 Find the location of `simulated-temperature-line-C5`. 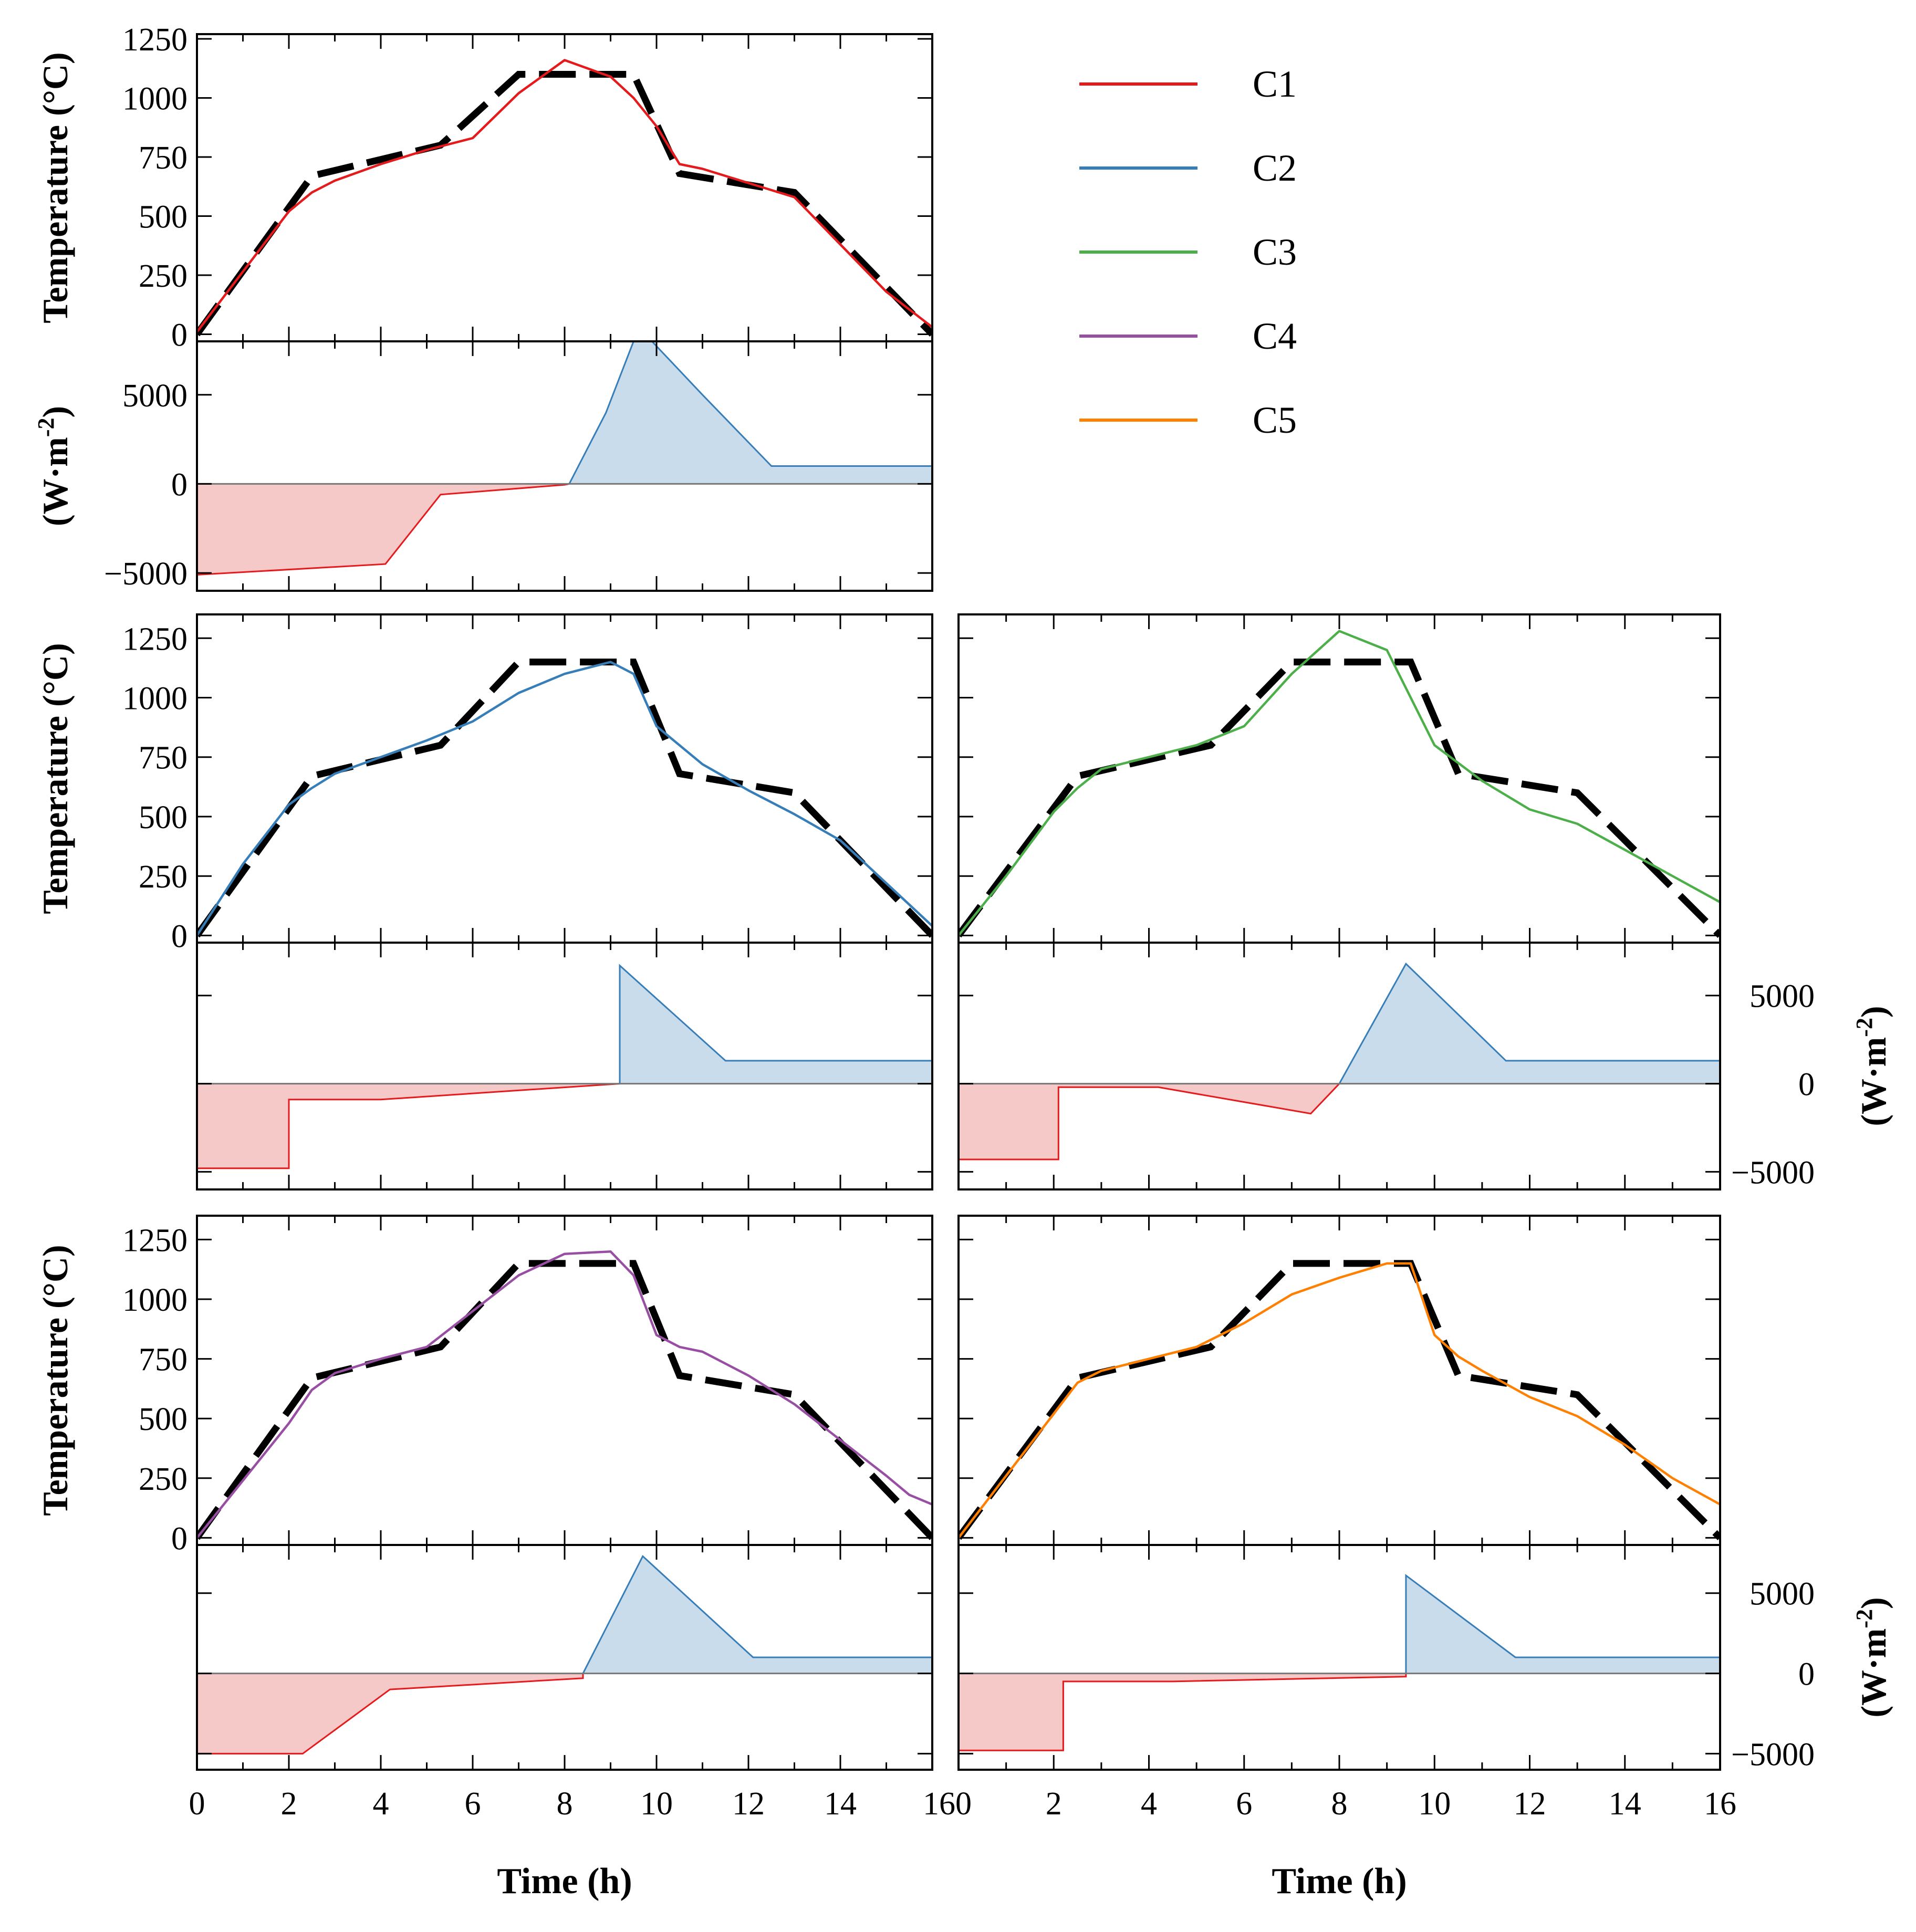

simulated-temperature-line-C5 is located at coordinates (1339, 1401).